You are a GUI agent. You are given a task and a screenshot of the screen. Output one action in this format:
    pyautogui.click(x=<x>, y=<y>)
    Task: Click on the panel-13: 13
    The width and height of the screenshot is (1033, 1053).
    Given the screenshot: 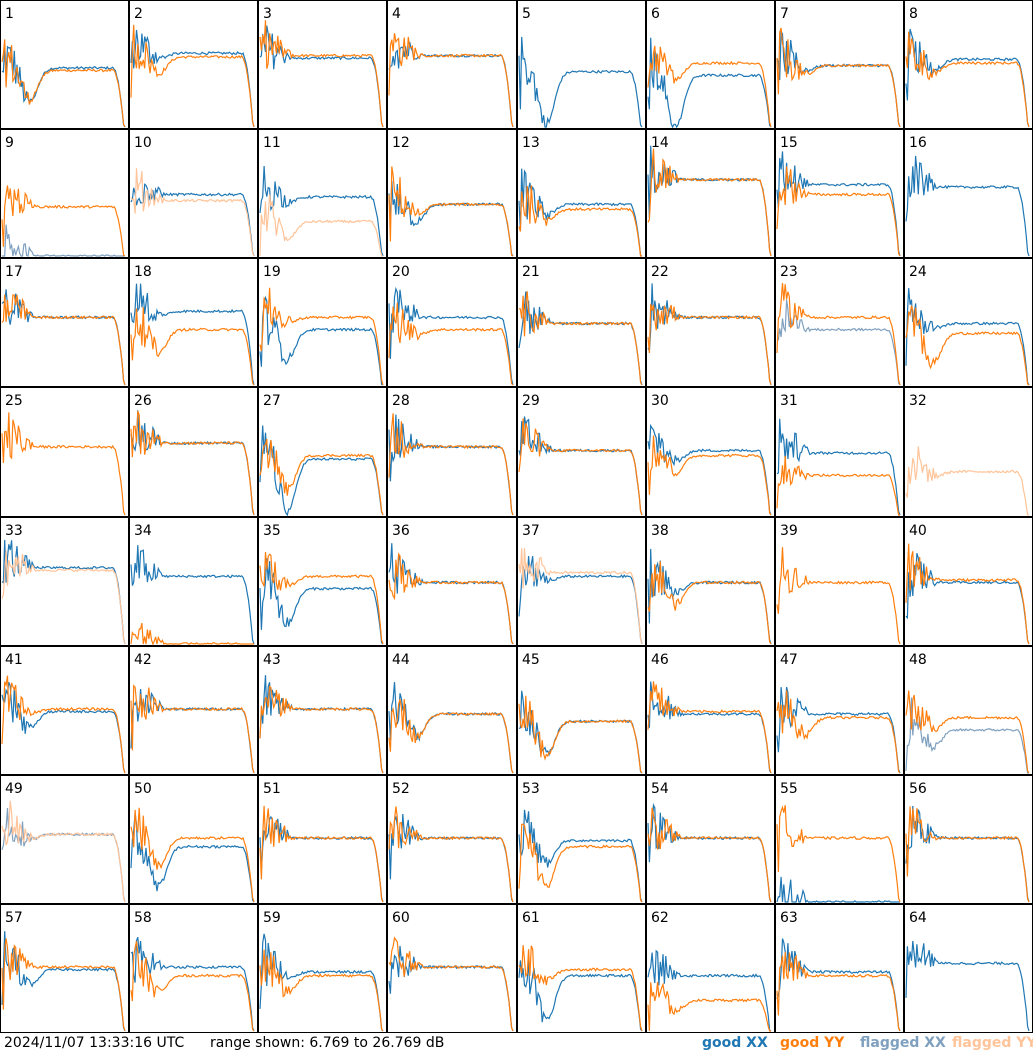 What is the action you would take?
    pyautogui.click(x=581, y=193)
    